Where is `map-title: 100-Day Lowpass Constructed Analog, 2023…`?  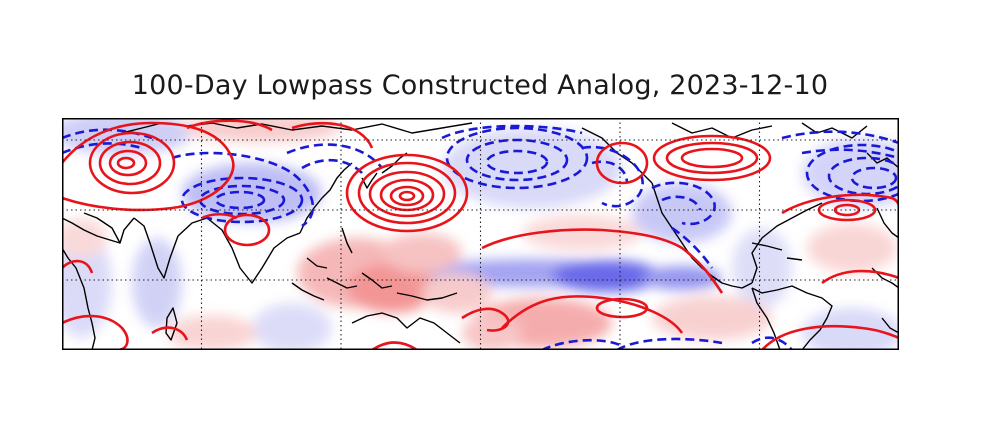 map-title: 100-Day Lowpass Constructed Analog, 2023… is located at coordinates (480, 85).